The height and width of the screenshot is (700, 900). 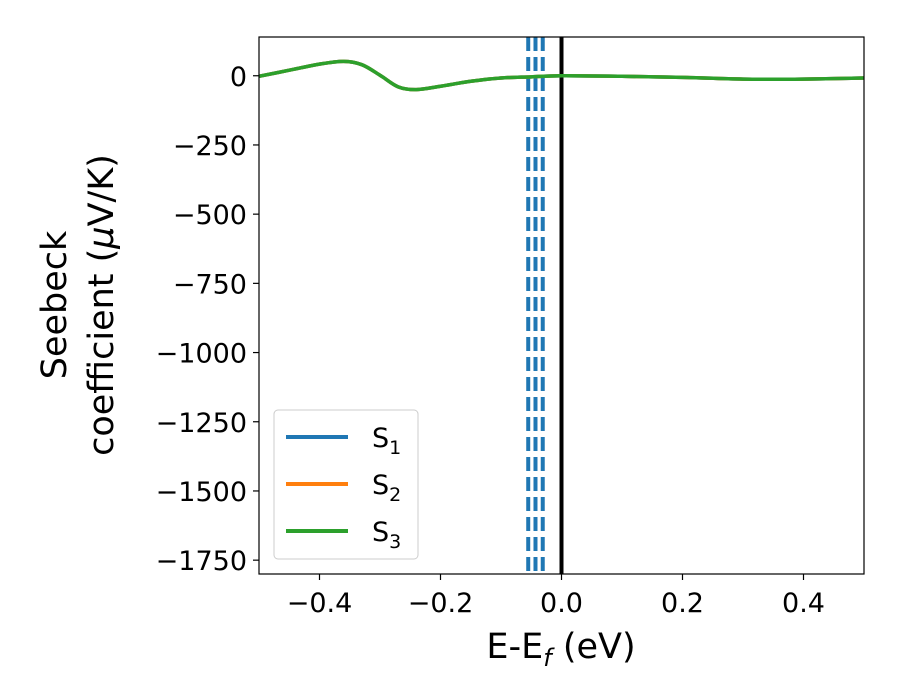 What do you see at coordinates (560, 649) in the screenshot?
I see `x-axis-label: E-Ef (eV)` at bounding box center [560, 649].